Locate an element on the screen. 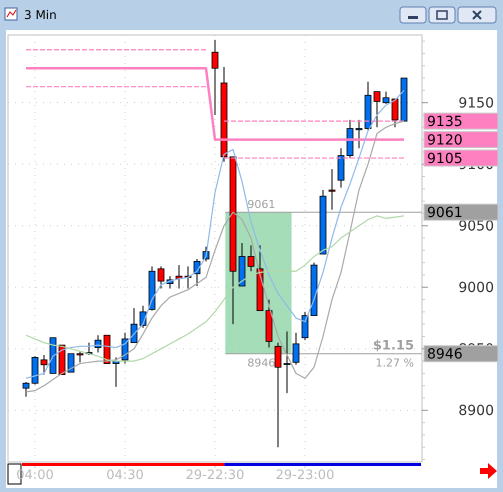 This screenshot has height=492, width=503. ref-line-label: 8946 is located at coordinates (445, 354).